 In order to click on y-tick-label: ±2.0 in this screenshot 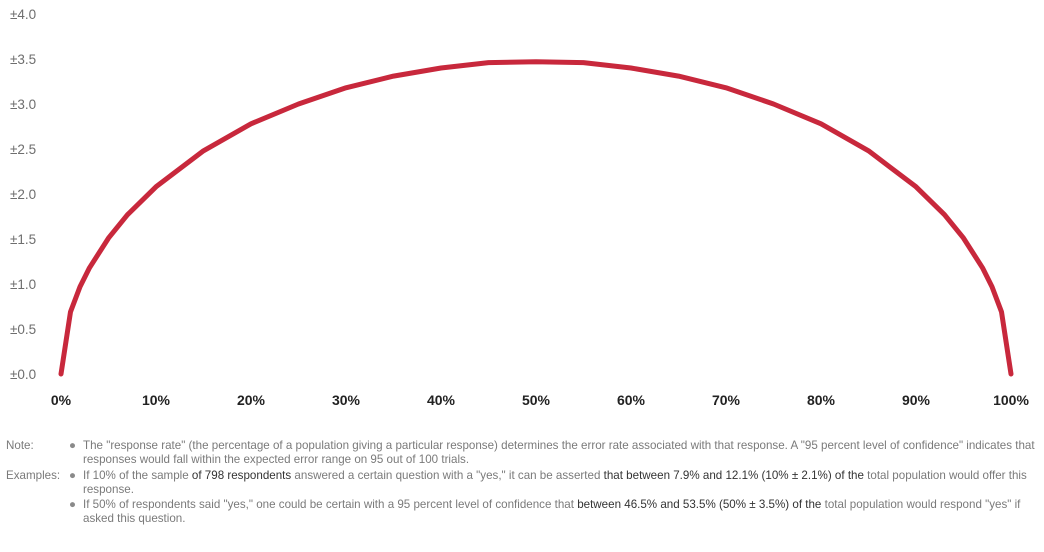, I will do `click(23, 194)`.